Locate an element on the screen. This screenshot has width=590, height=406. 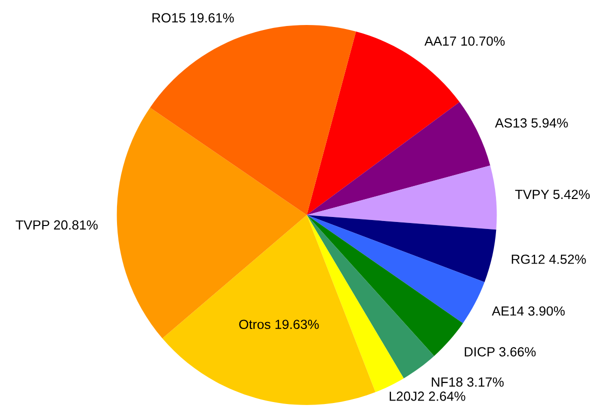
slice-label: AS13 5.94% is located at coordinates (531, 123).